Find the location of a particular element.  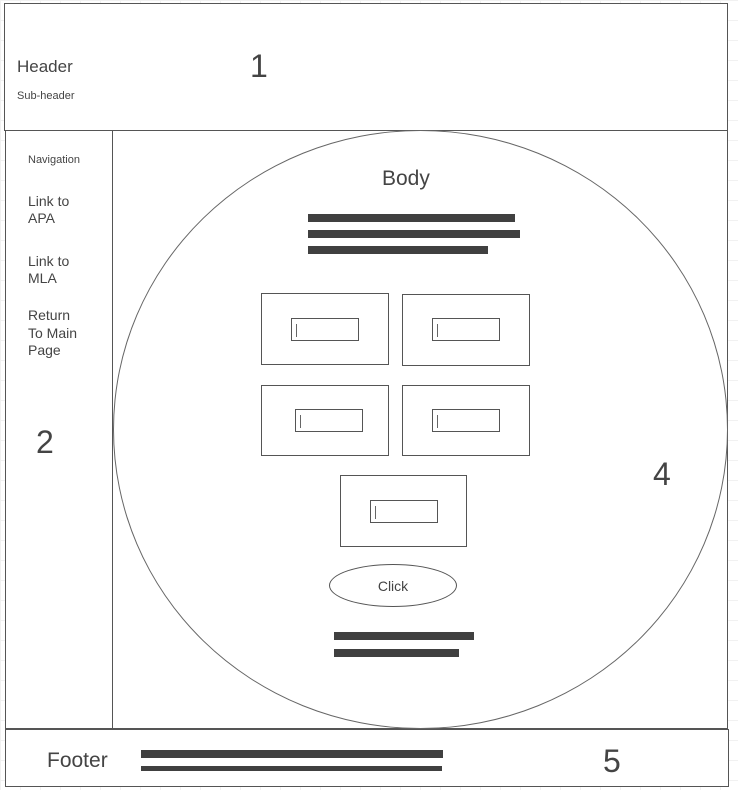

body-region-number: 4 is located at coordinates (662, 474).